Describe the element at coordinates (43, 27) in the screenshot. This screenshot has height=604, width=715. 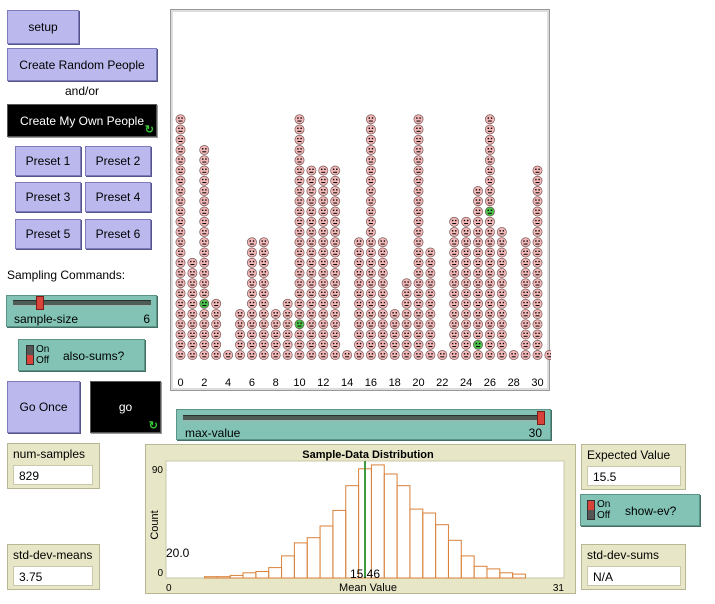
I see `setup-button: setup` at that location.